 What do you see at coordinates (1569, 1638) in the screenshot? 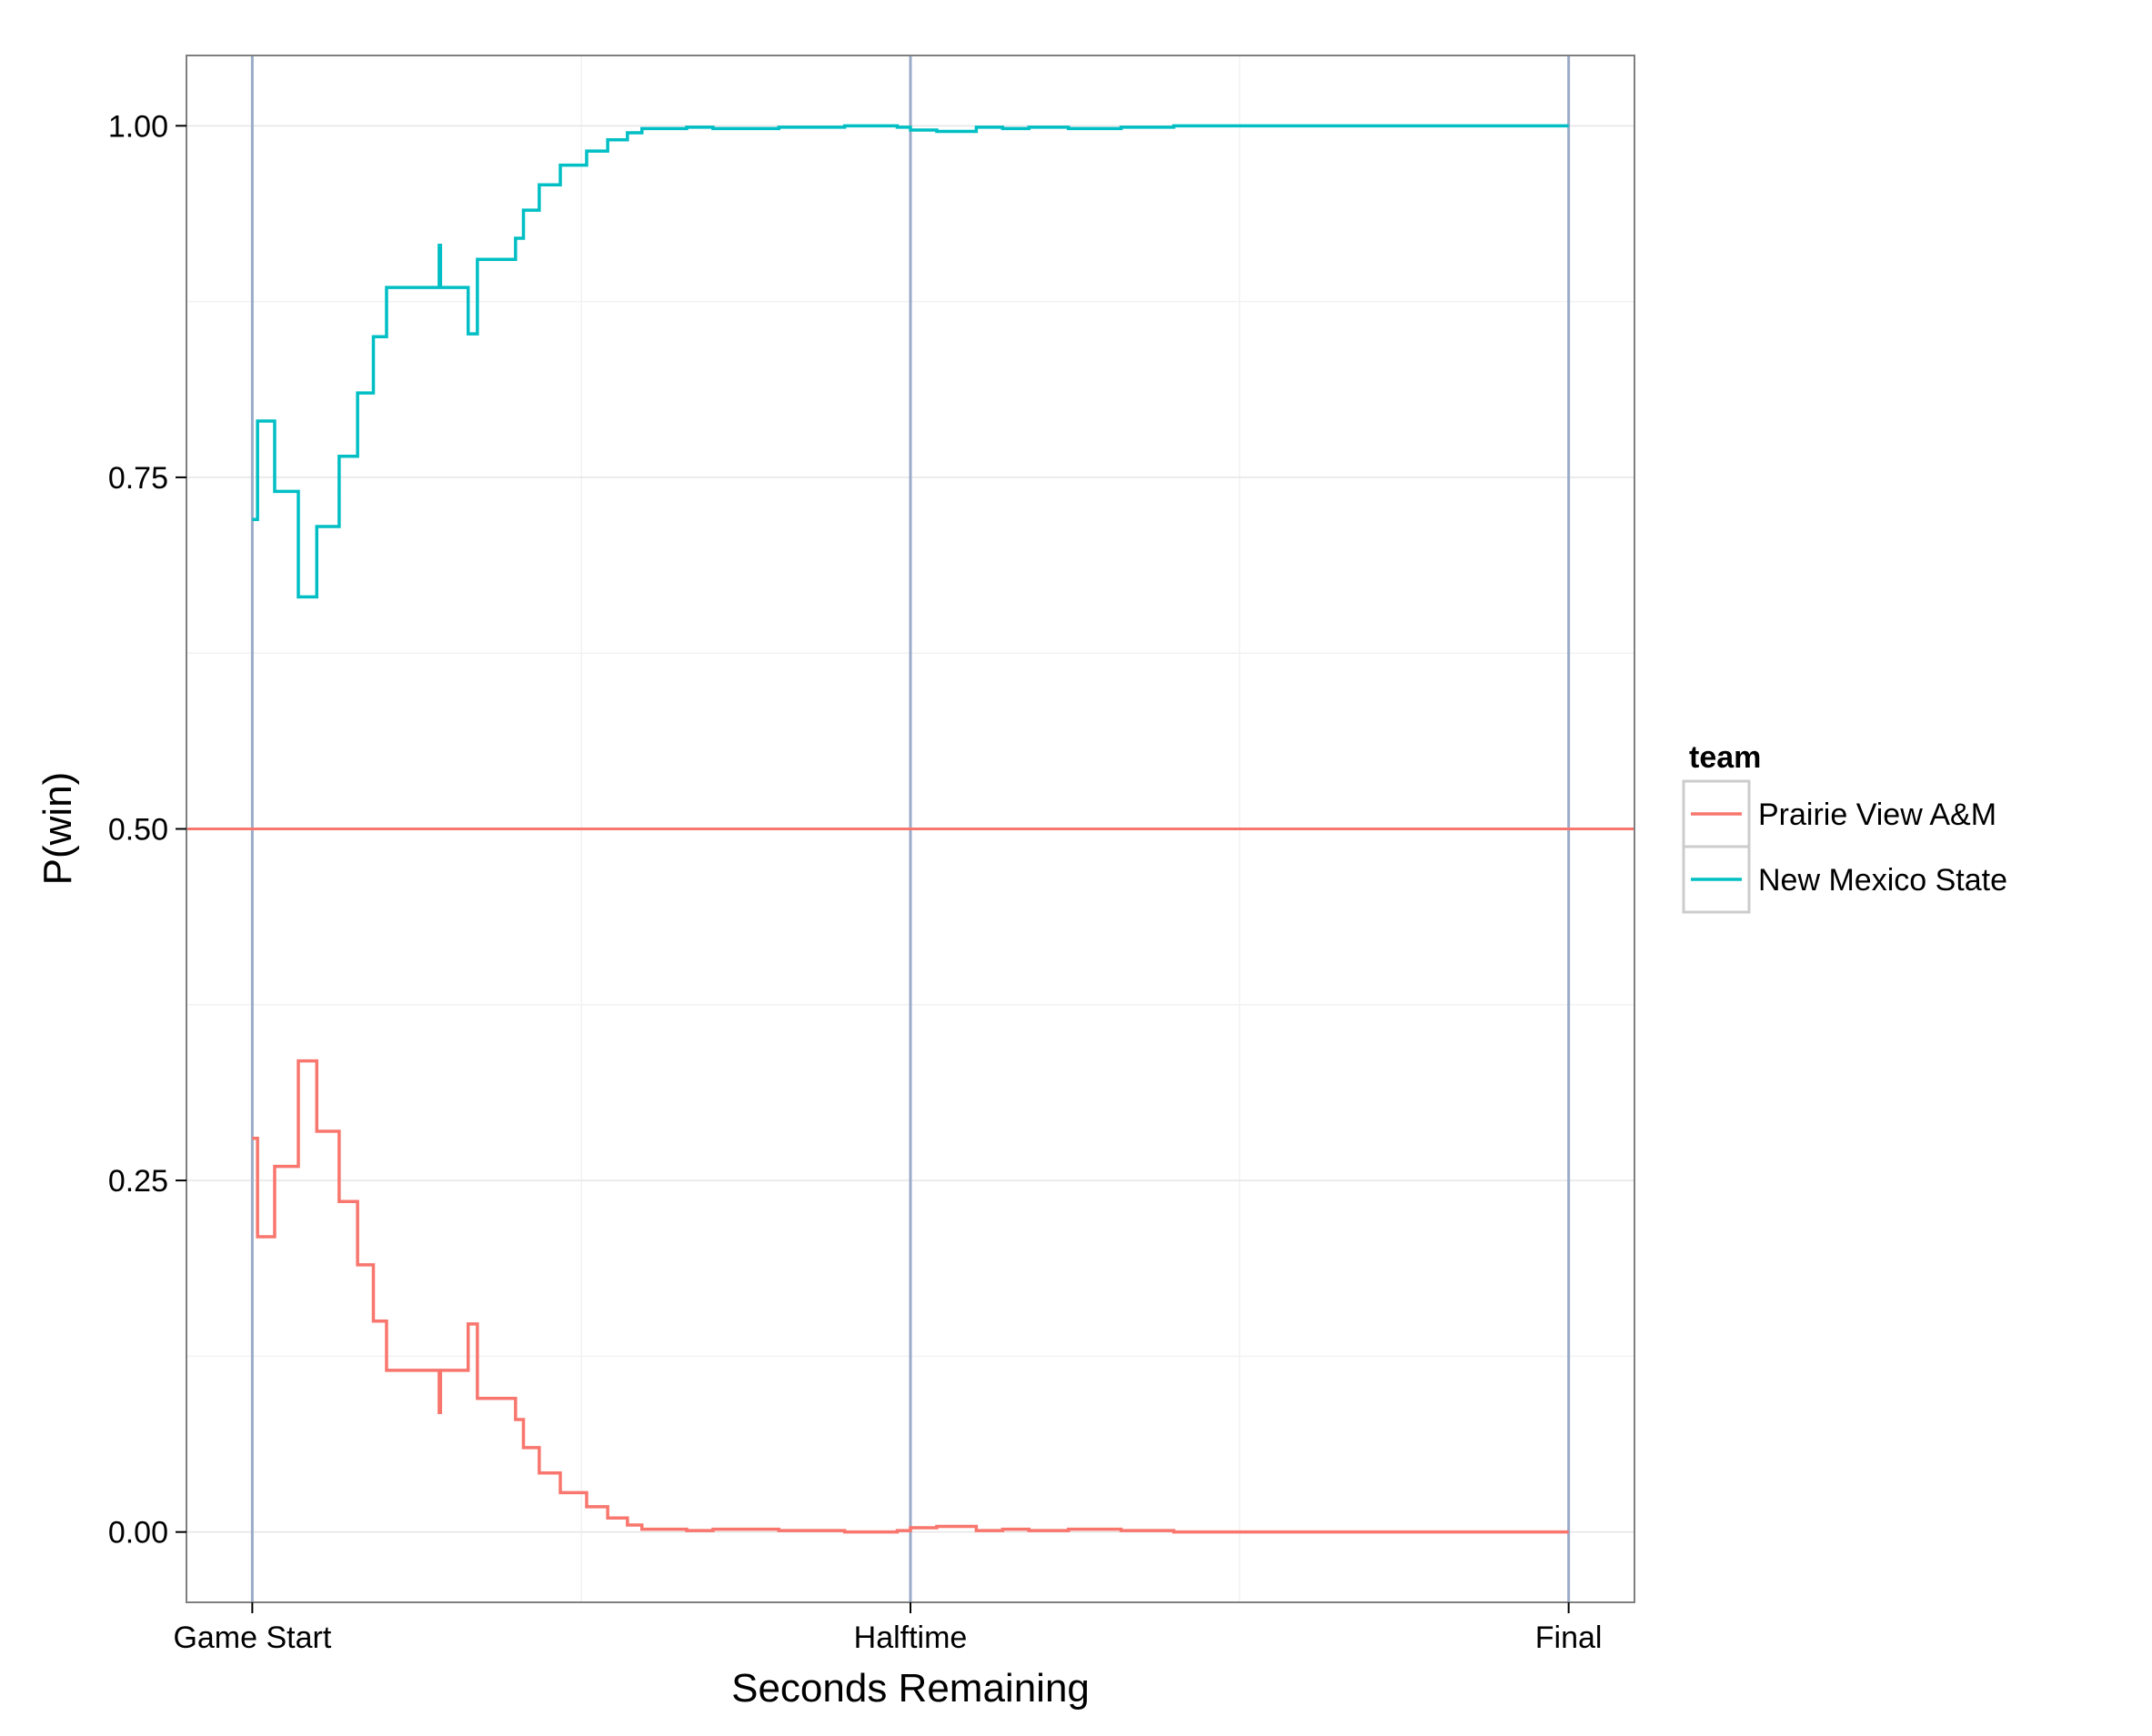
I see `x-tick-label: Final` at bounding box center [1569, 1638].